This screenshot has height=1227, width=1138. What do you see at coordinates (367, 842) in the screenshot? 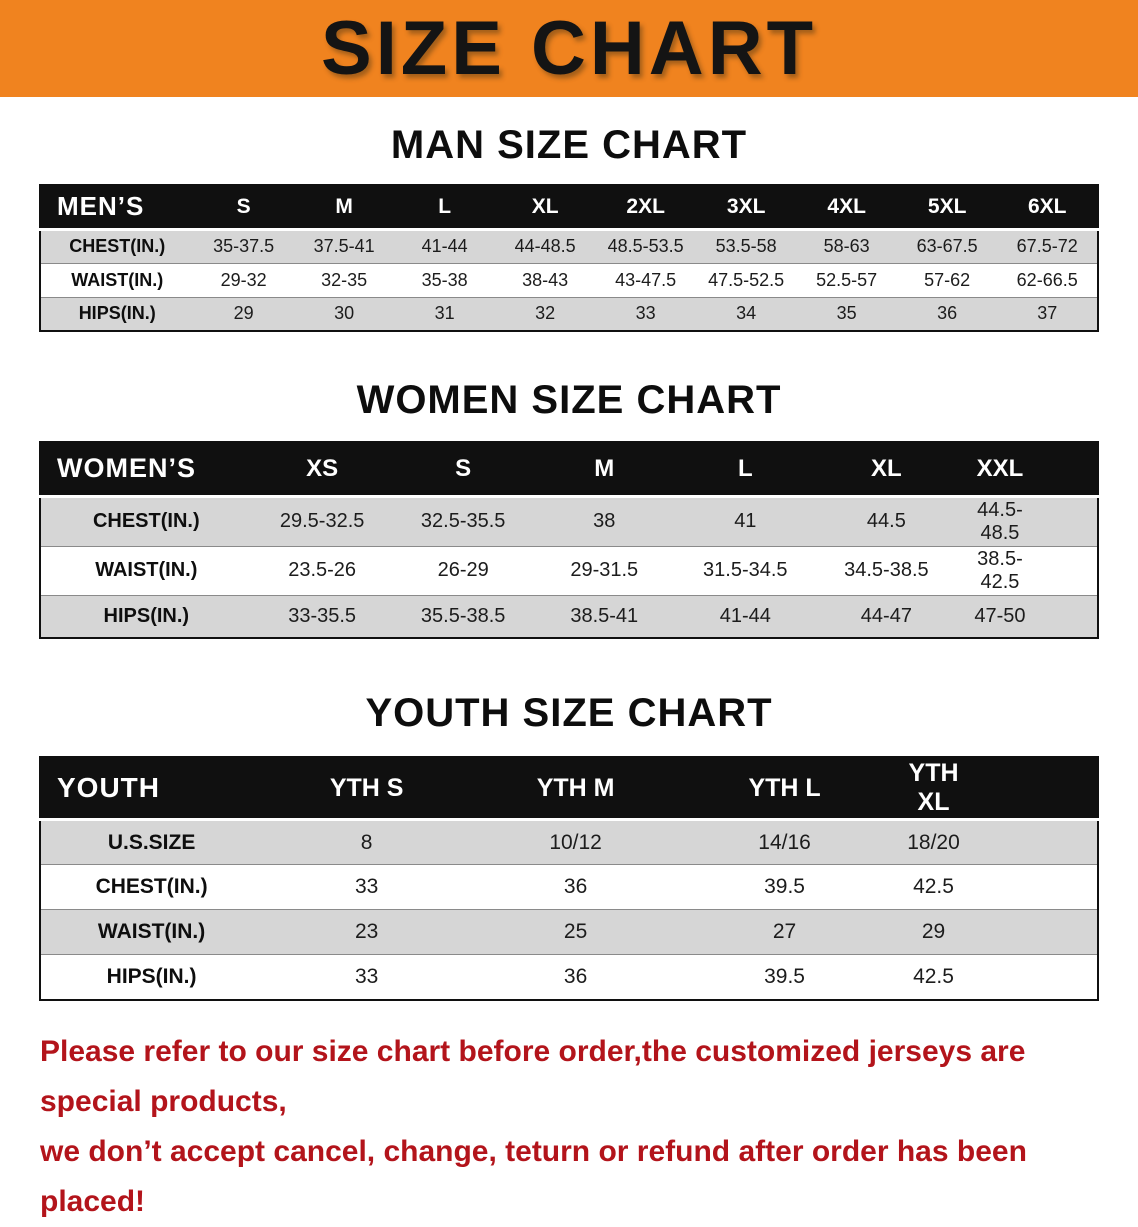
I see `cell: 8` at bounding box center [367, 842].